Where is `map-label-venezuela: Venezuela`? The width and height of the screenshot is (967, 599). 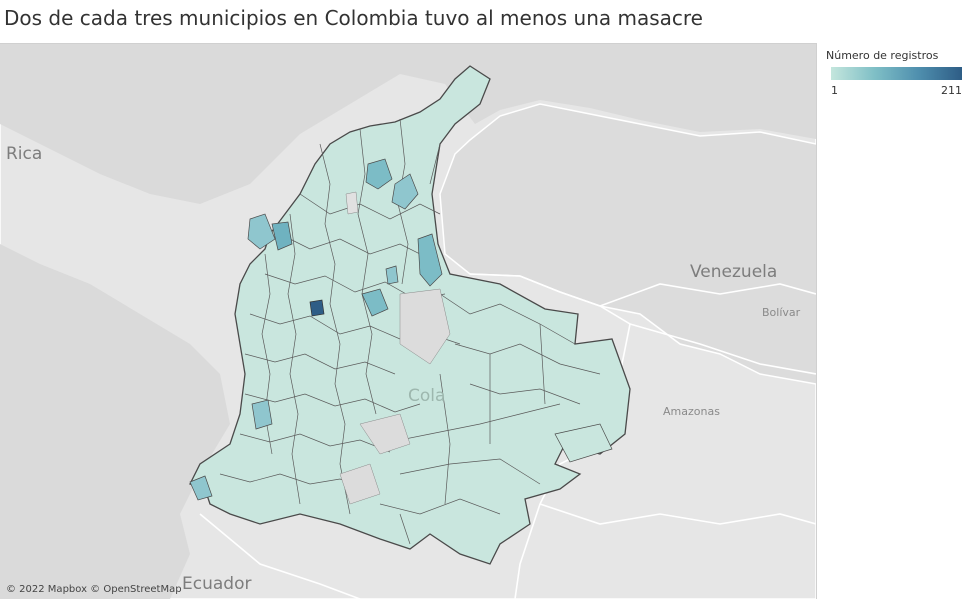
map-label-venezuela: Venezuela is located at coordinates (734, 272).